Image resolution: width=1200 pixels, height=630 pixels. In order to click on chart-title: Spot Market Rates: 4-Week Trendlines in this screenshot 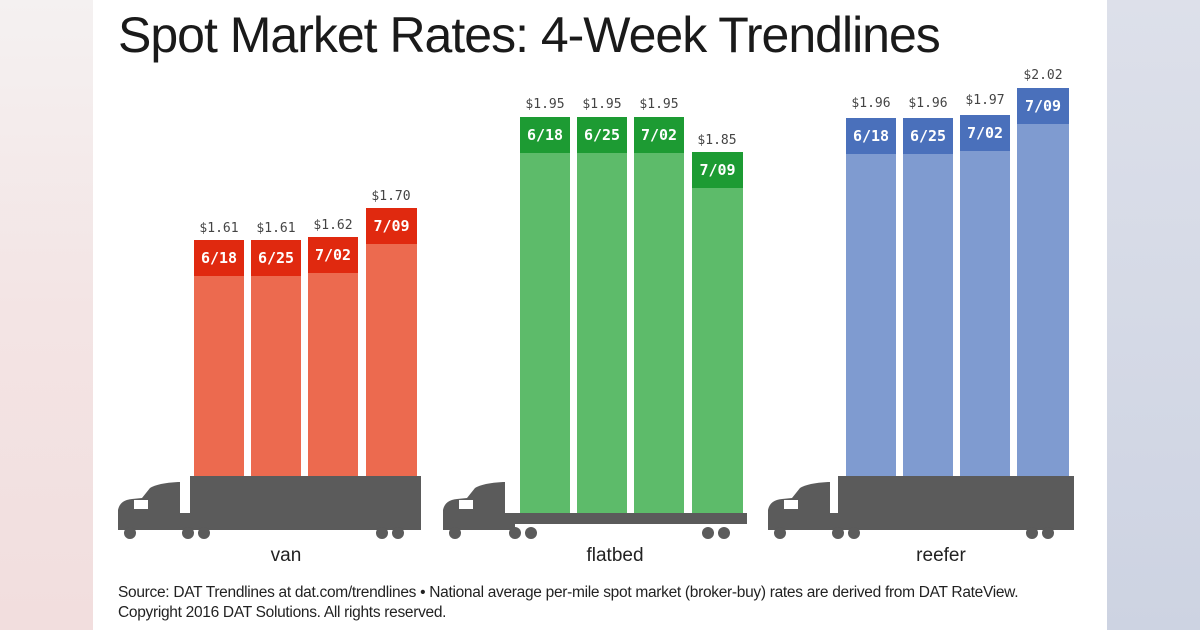, I will do `click(529, 35)`.